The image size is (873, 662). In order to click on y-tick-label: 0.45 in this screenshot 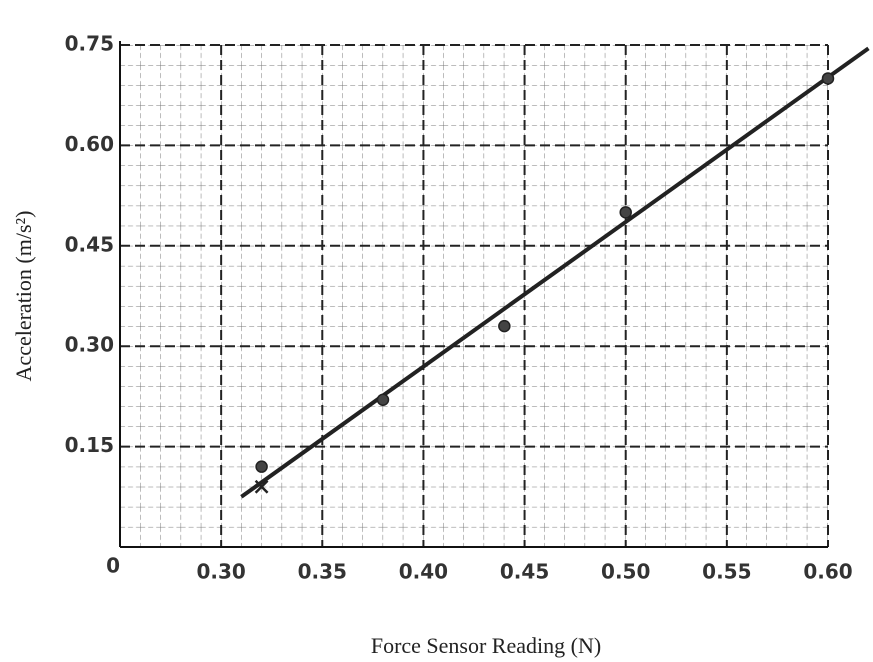, I will do `click(89, 244)`.